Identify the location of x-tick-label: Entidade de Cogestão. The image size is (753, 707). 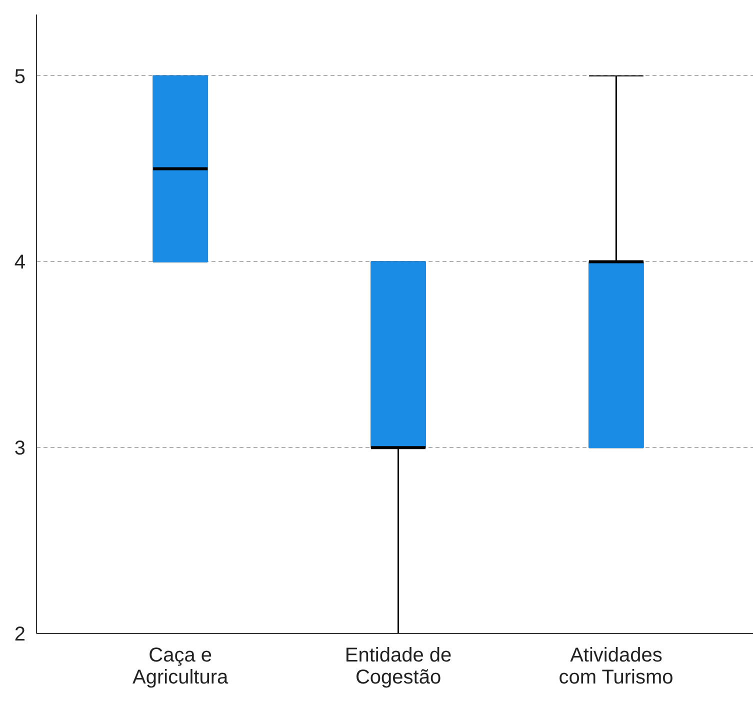
(398, 666).